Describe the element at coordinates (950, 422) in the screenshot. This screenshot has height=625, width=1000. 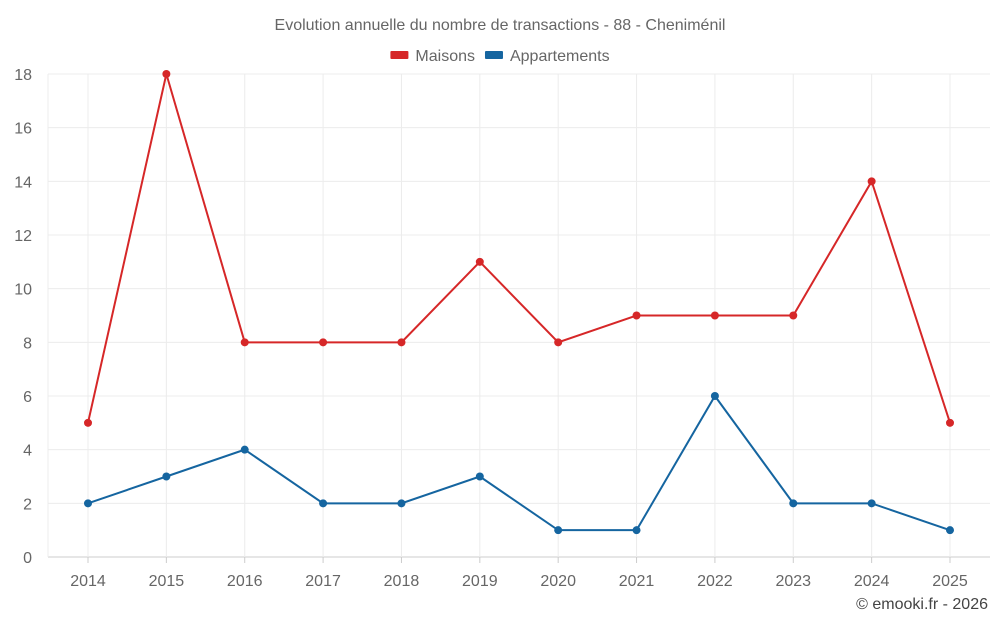
I see `data-point-maisons-2025` at that location.